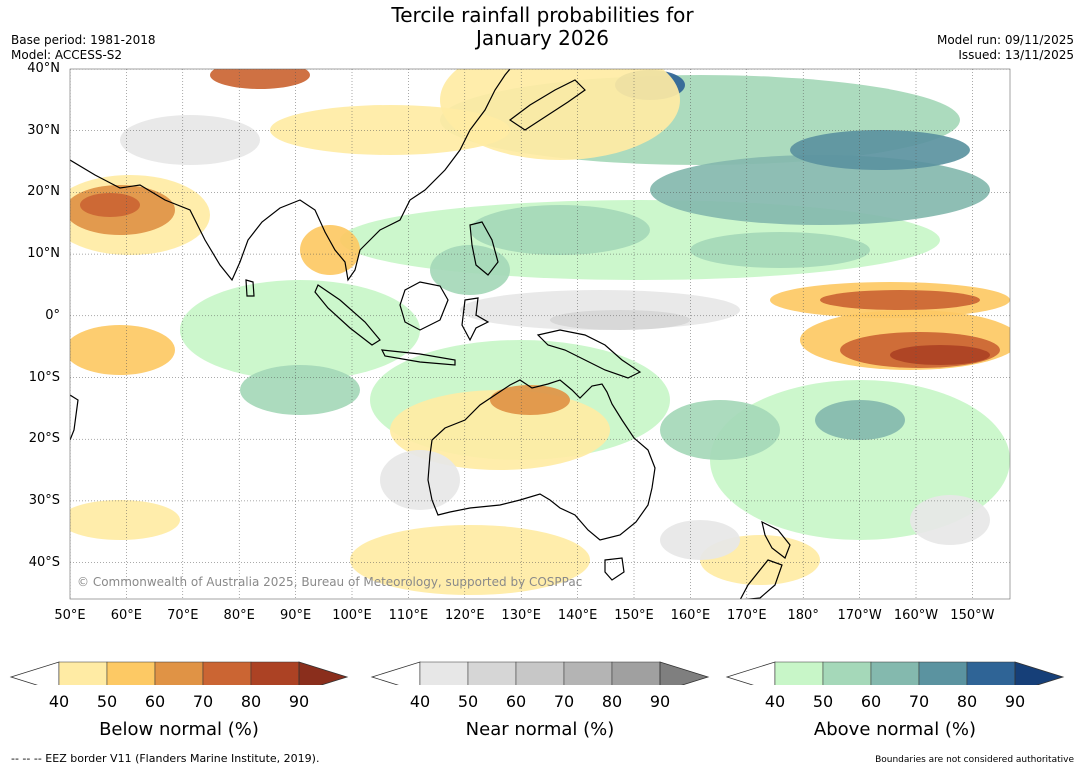 The image size is (1085, 770). I want to click on colorbar-max-extend, so click(323, 673).